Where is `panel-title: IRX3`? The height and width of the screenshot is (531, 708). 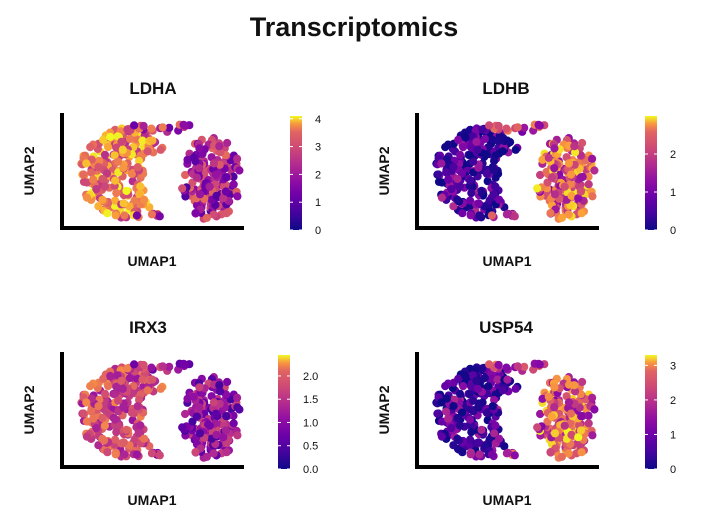
panel-title: IRX3 is located at coordinates (148, 327).